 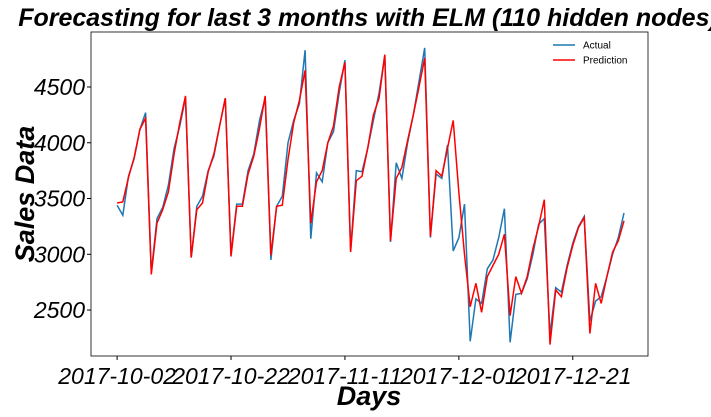 I want to click on x-tick-label: 2017-10-02, so click(x=116, y=376).